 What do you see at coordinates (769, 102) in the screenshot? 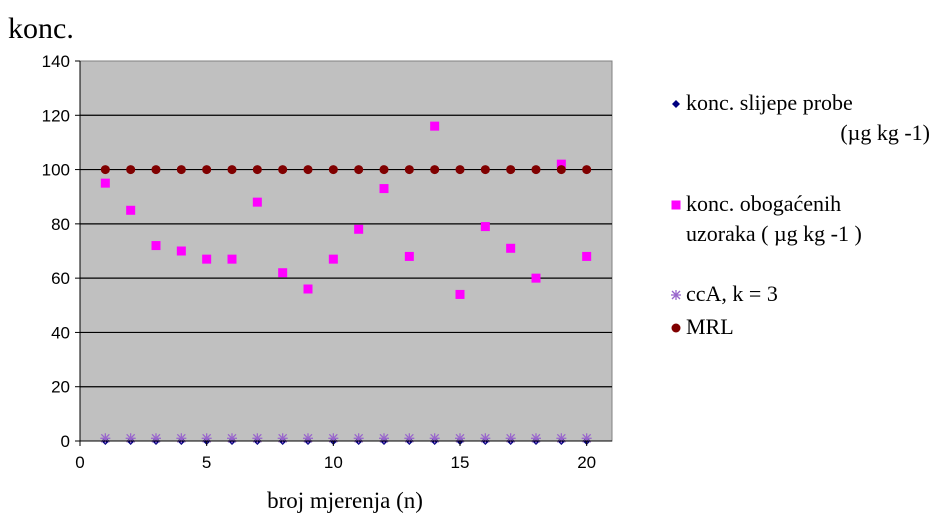
I see `legend-label: konc. slijepe probe` at bounding box center [769, 102].